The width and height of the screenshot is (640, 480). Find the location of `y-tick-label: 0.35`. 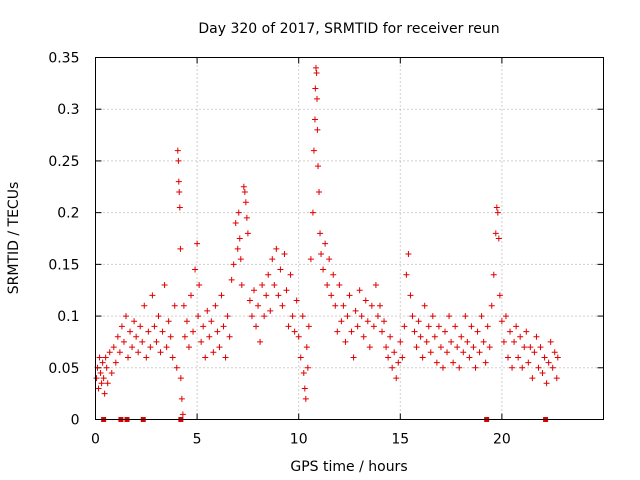

y-tick-label: 0.35 is located at coordinates (63, 59).